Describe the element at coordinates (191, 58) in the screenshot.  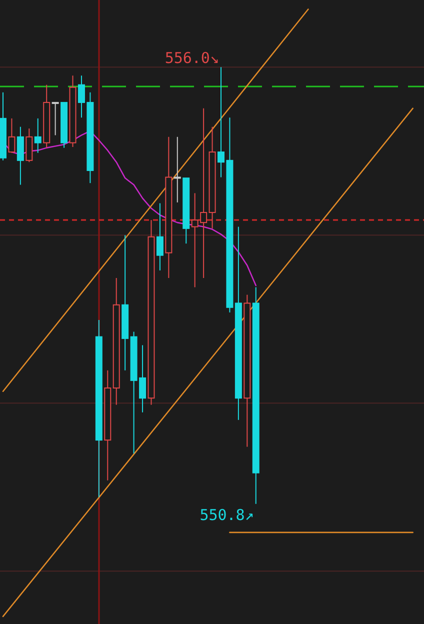
I see `annotation: 556.0↘` at that location.